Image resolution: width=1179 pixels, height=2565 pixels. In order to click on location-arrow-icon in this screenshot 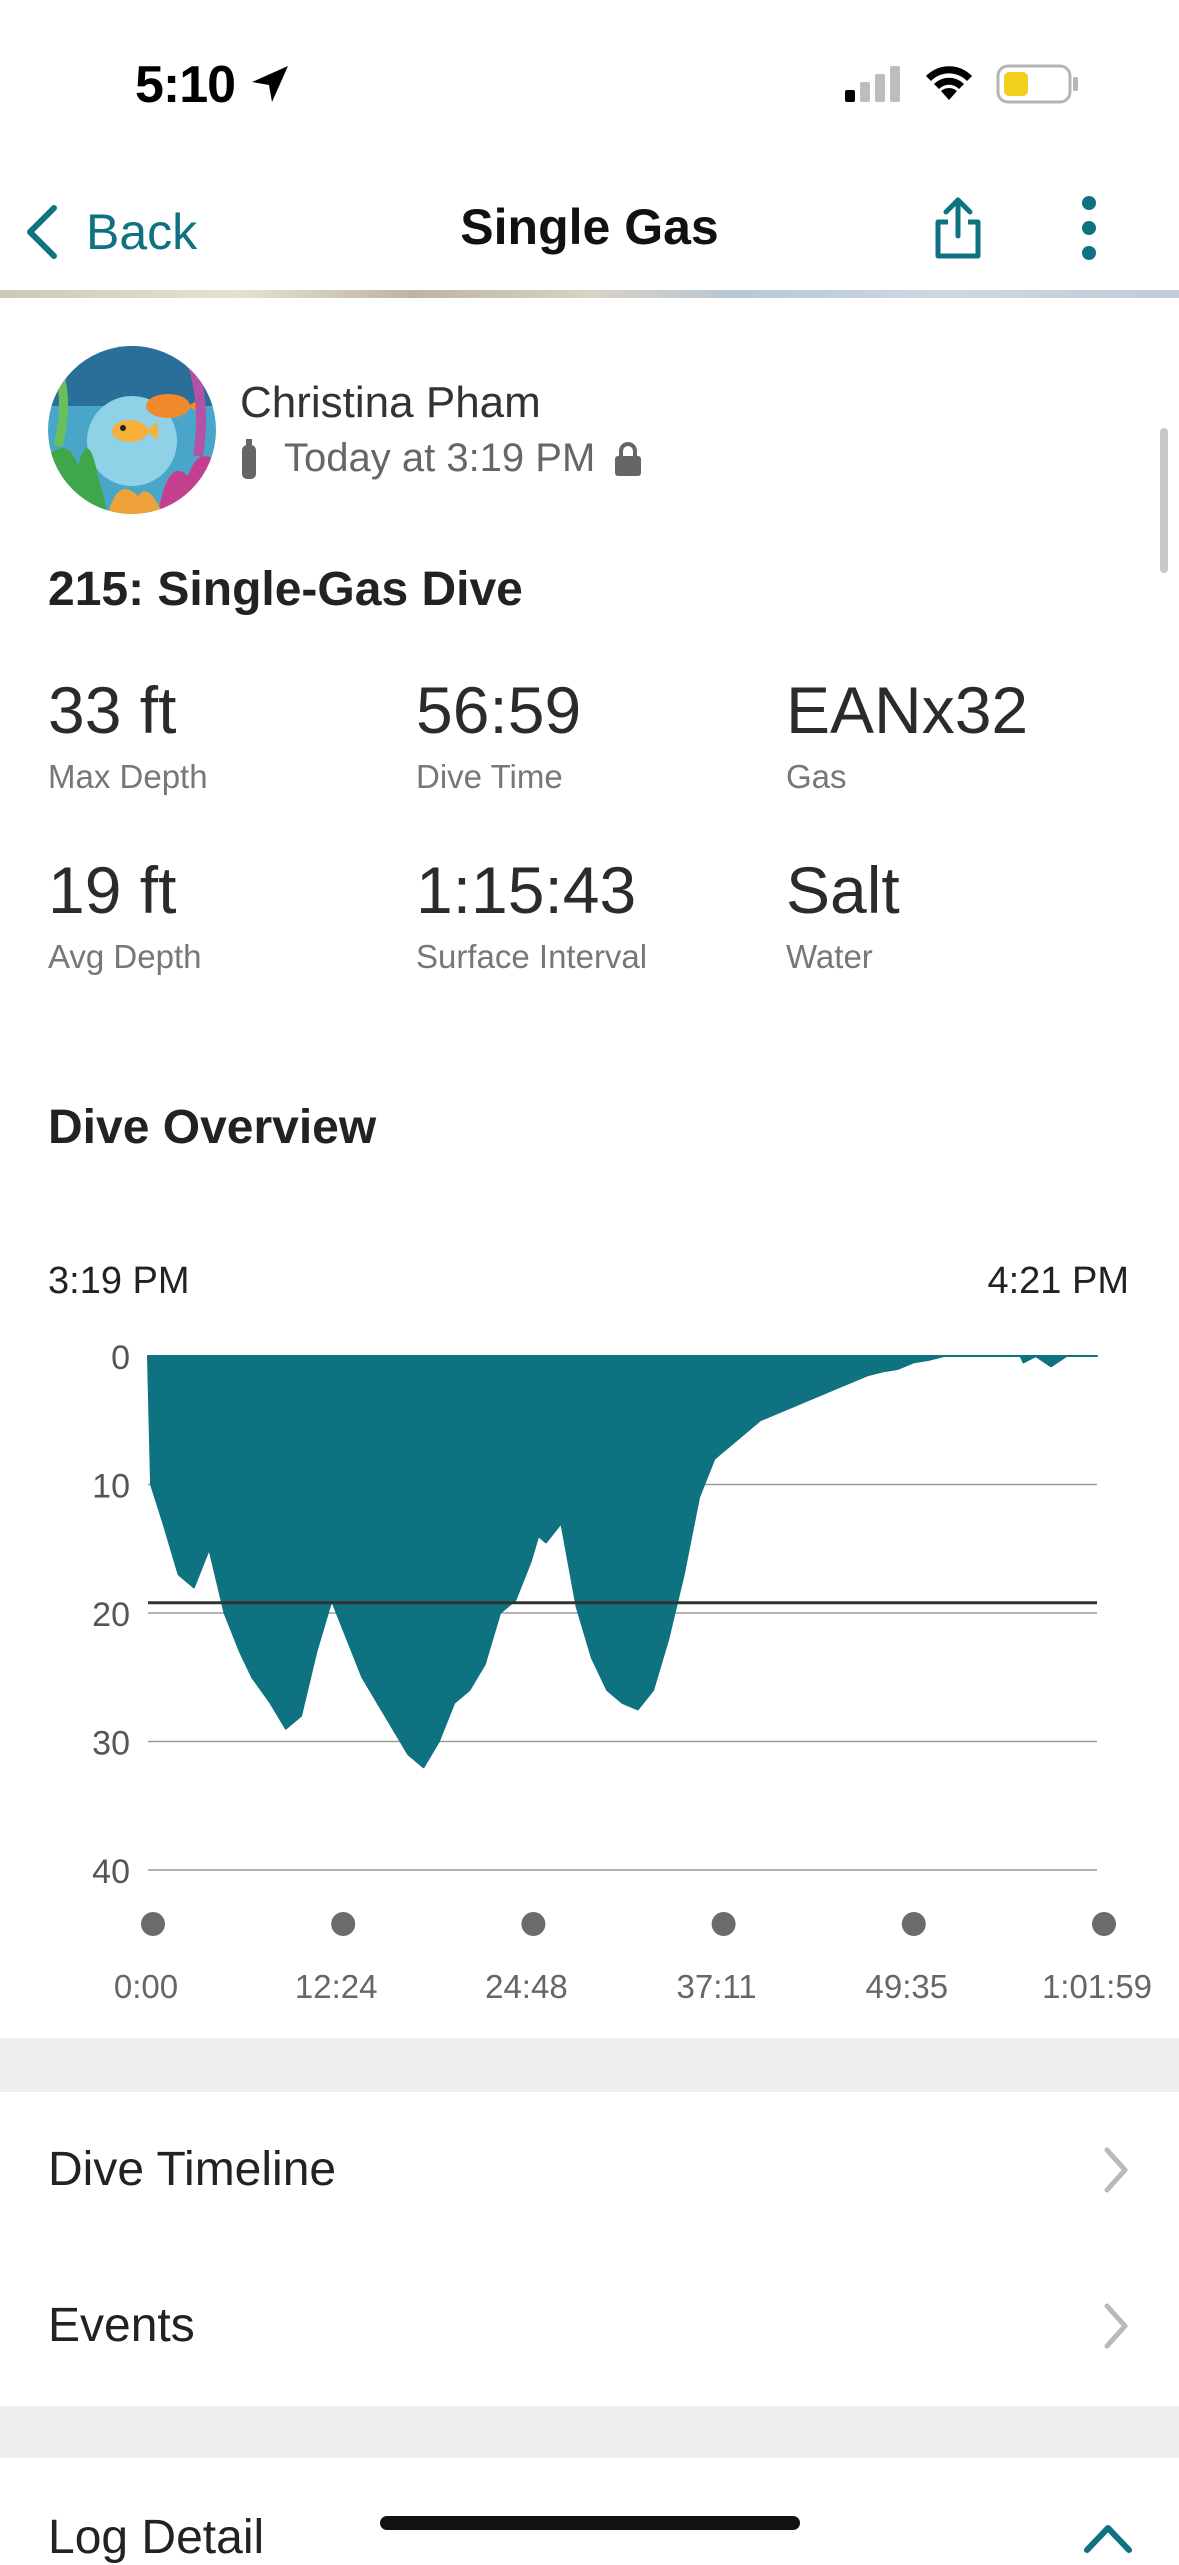, I will do `click(270, 84)`.